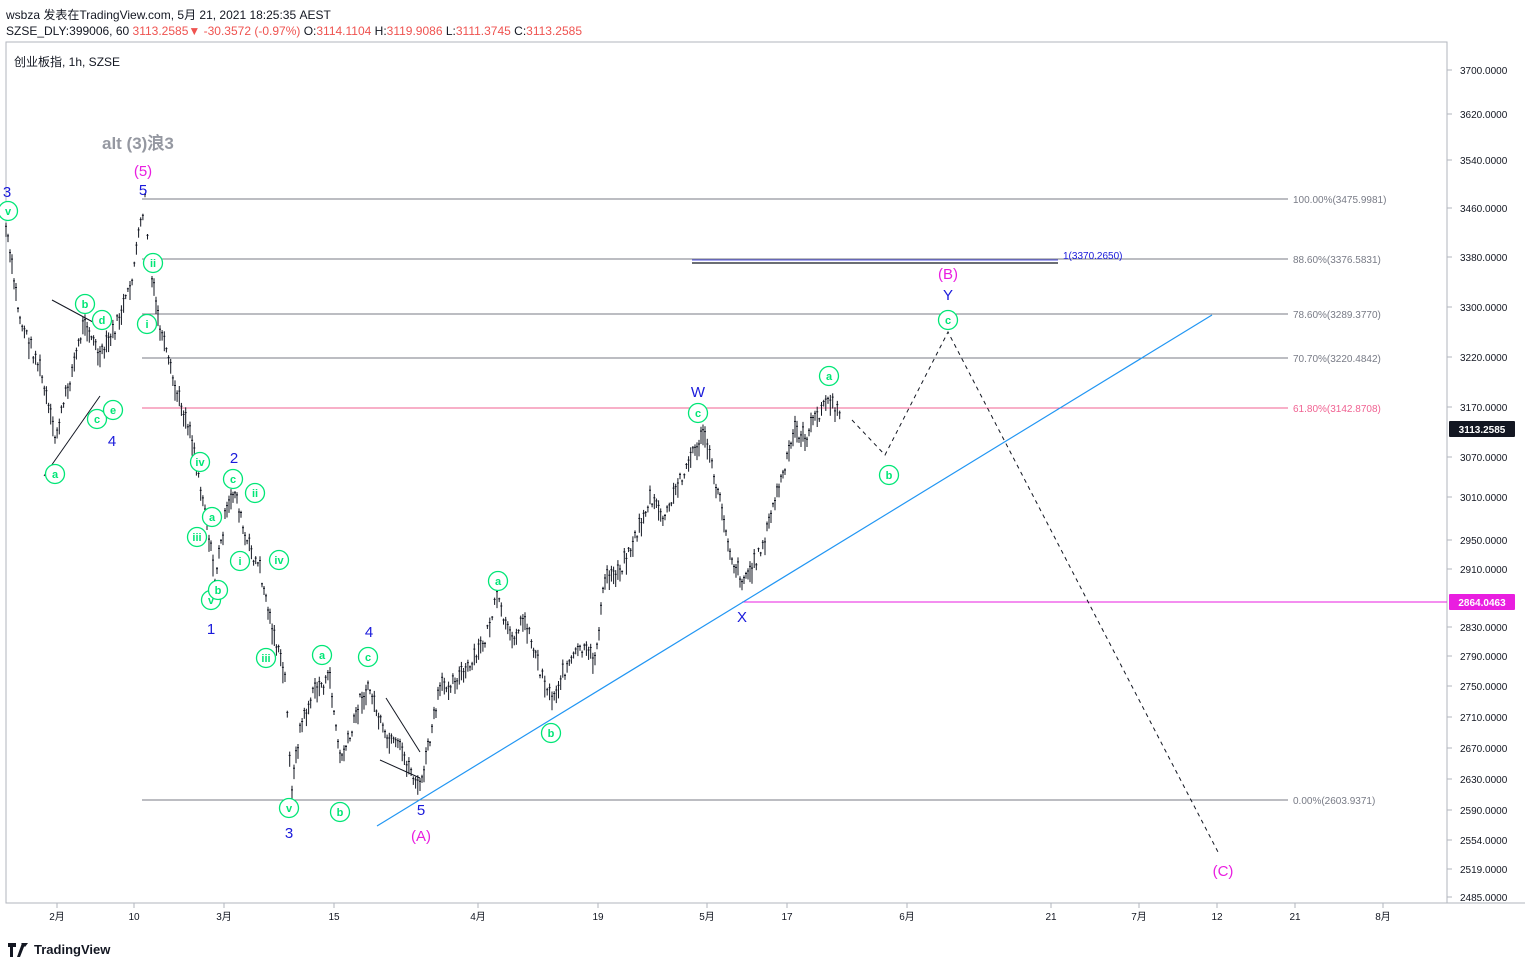 This screenshot has height=974, width=1525. I want to click on price-tick-label: 3220.0000, so click(1484, 358).